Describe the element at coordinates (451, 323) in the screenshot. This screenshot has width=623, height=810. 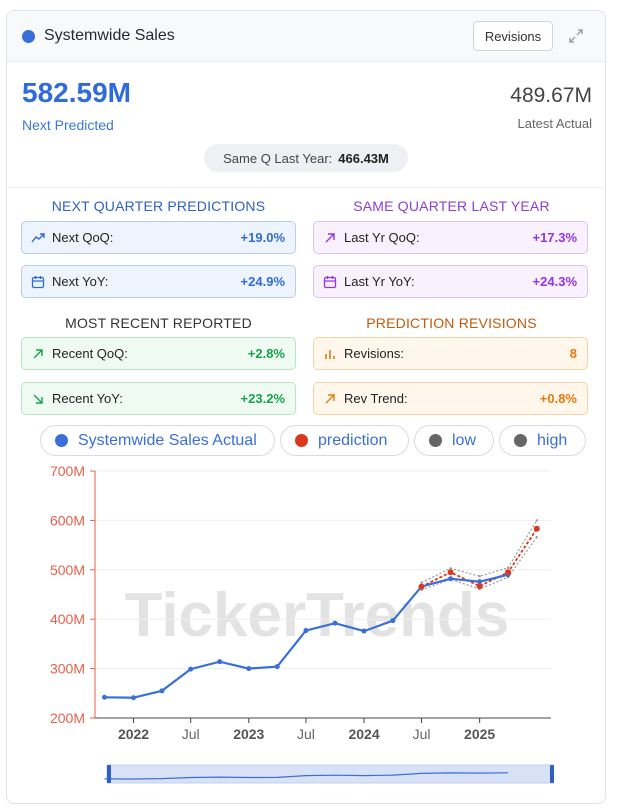
I see `revisions-title: PREDICTION REVISIONS` at that location.